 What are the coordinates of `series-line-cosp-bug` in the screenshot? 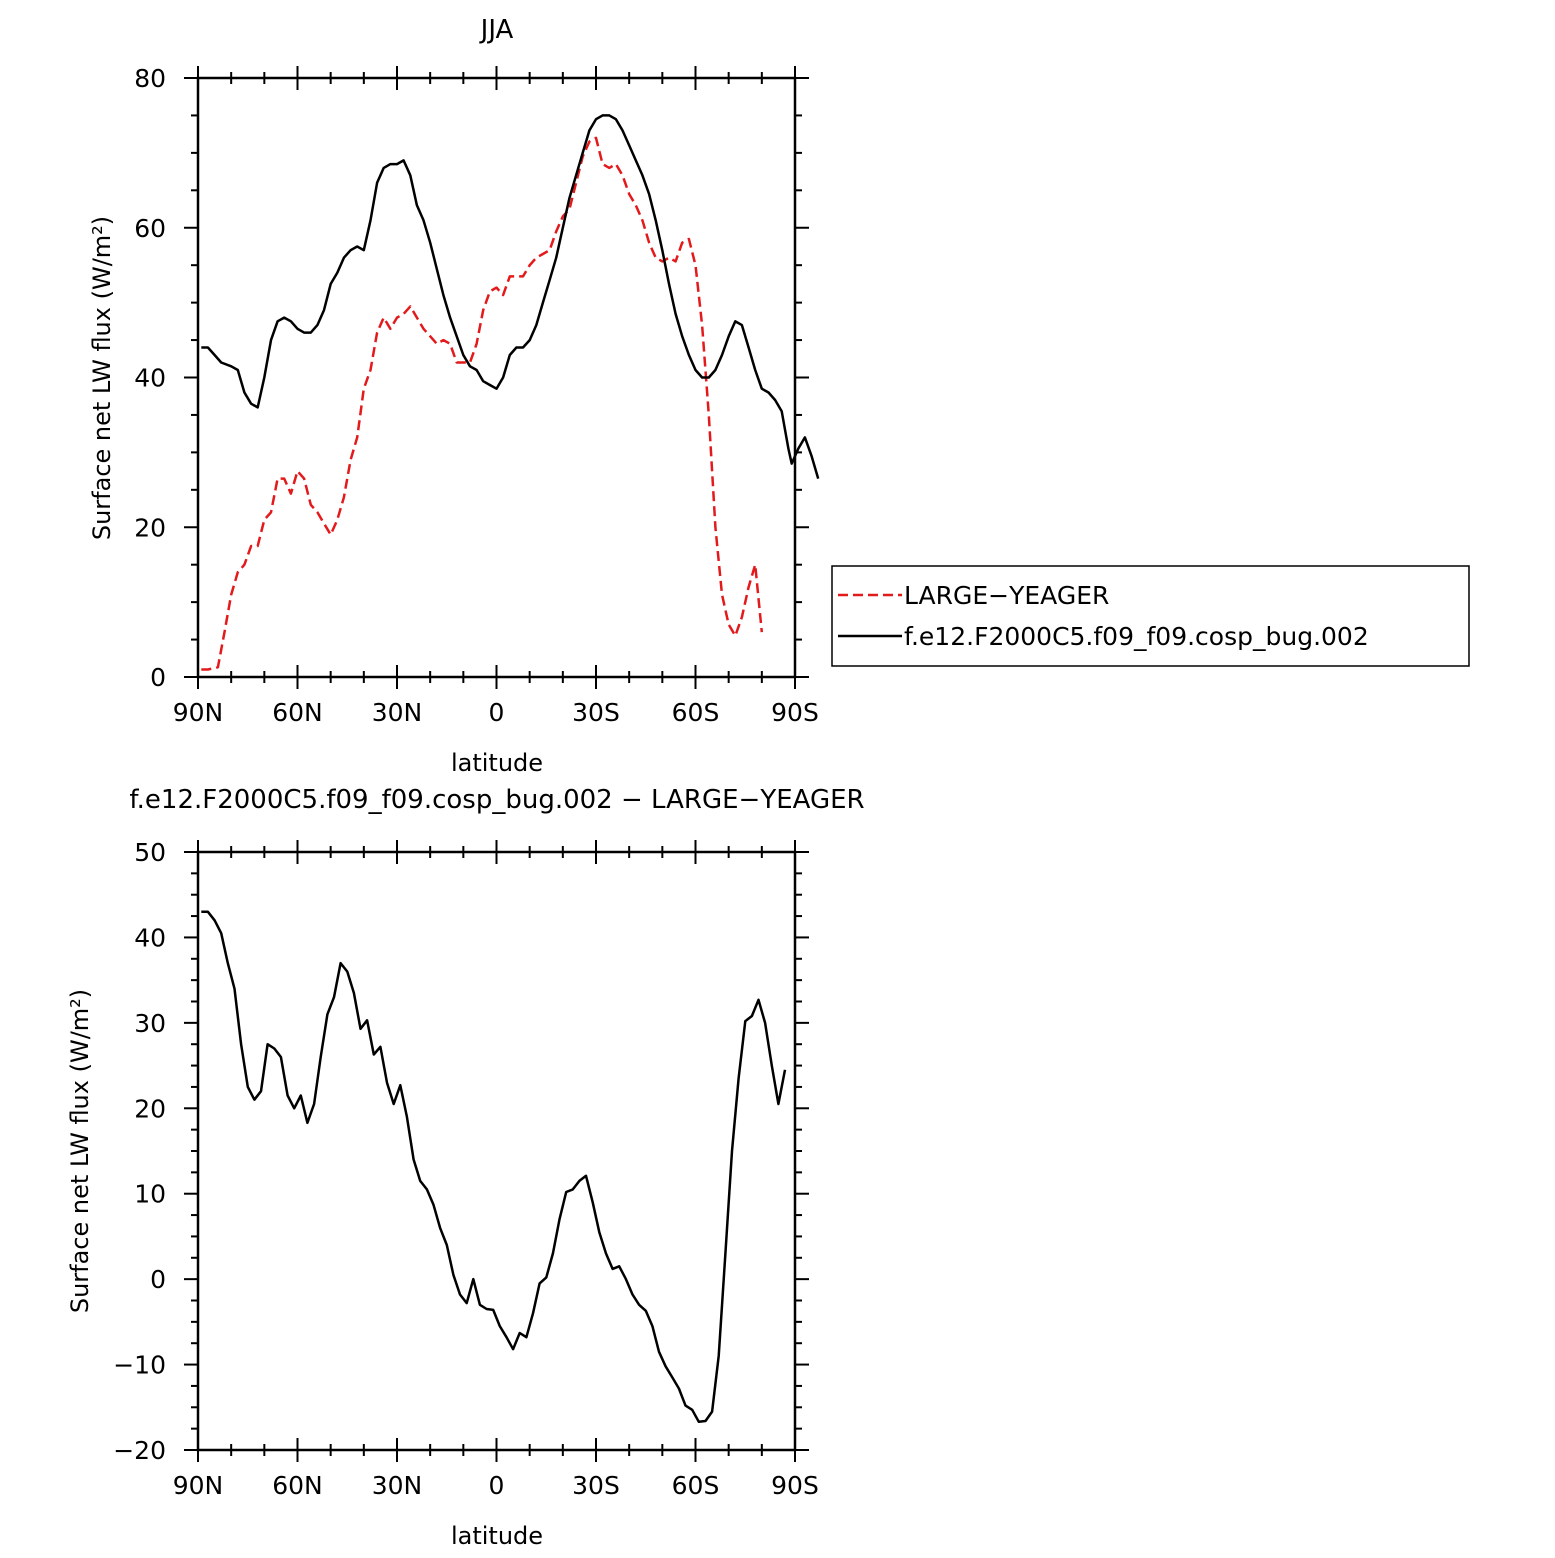 It's located at (510, 296).